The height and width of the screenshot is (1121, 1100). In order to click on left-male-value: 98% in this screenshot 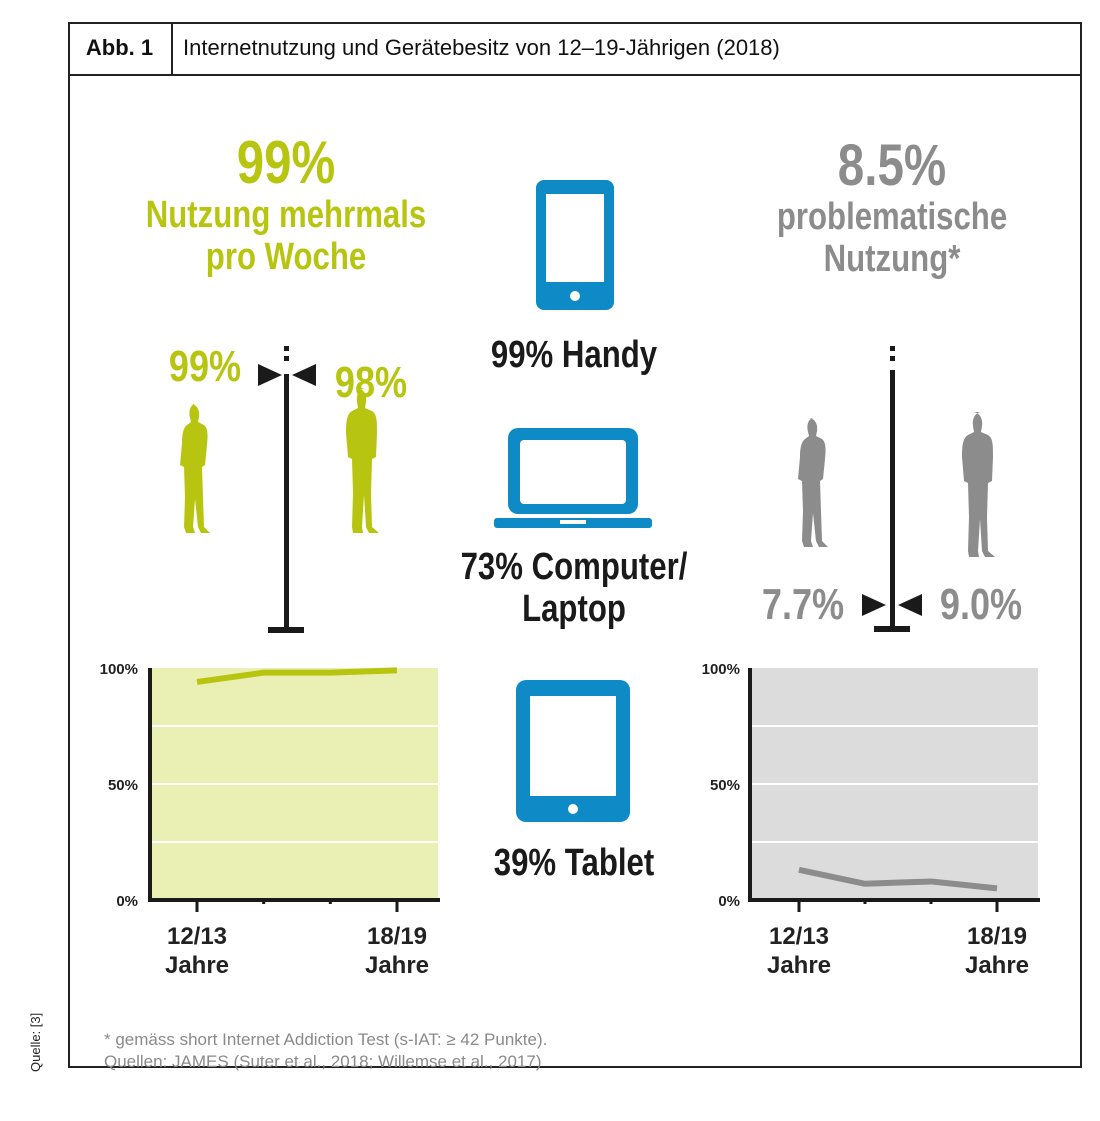, I will do `click(371, 382)`.